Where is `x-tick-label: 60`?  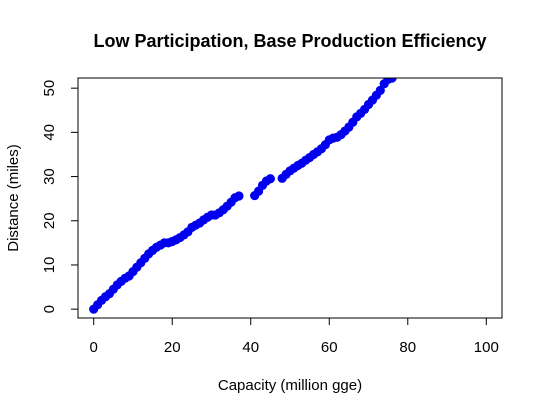 x-tick-label: 60 is located at coordinates (329, 347).